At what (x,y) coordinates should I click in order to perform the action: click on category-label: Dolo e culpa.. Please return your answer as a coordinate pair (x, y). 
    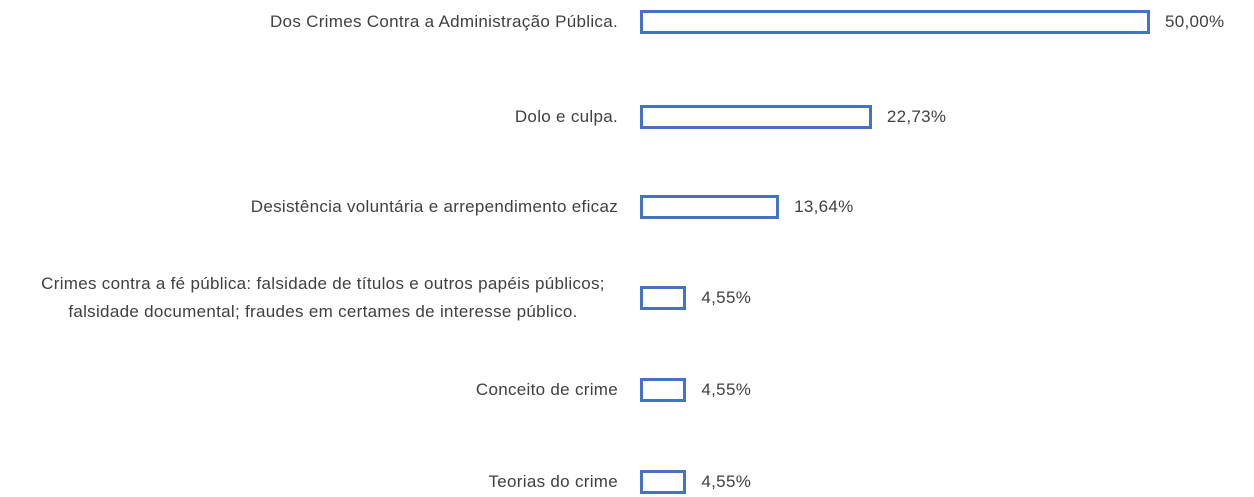
    Looking at the image, I should click on (566, 116).